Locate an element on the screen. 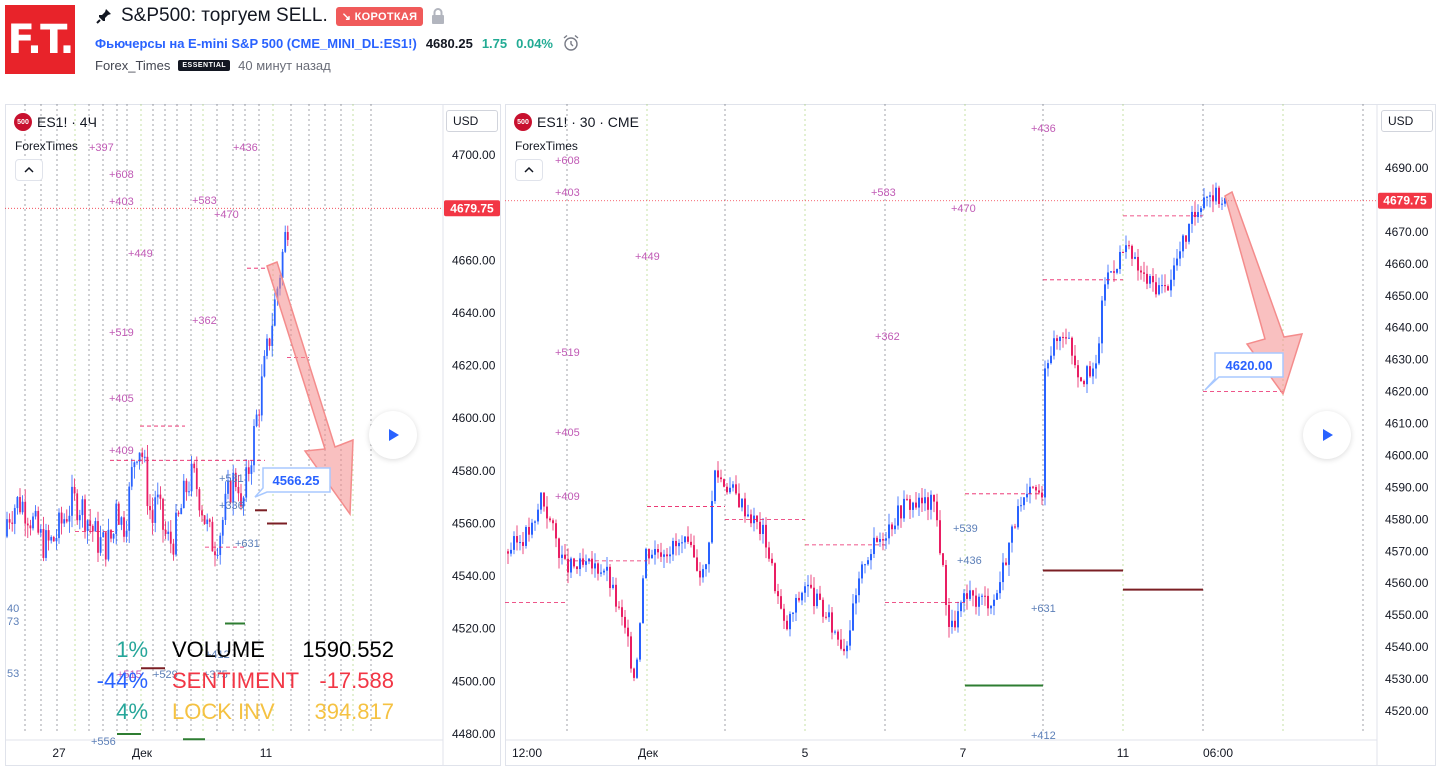 The image size is (1441, 776). price-annotation: +515 is located at coordinates (129, 675).